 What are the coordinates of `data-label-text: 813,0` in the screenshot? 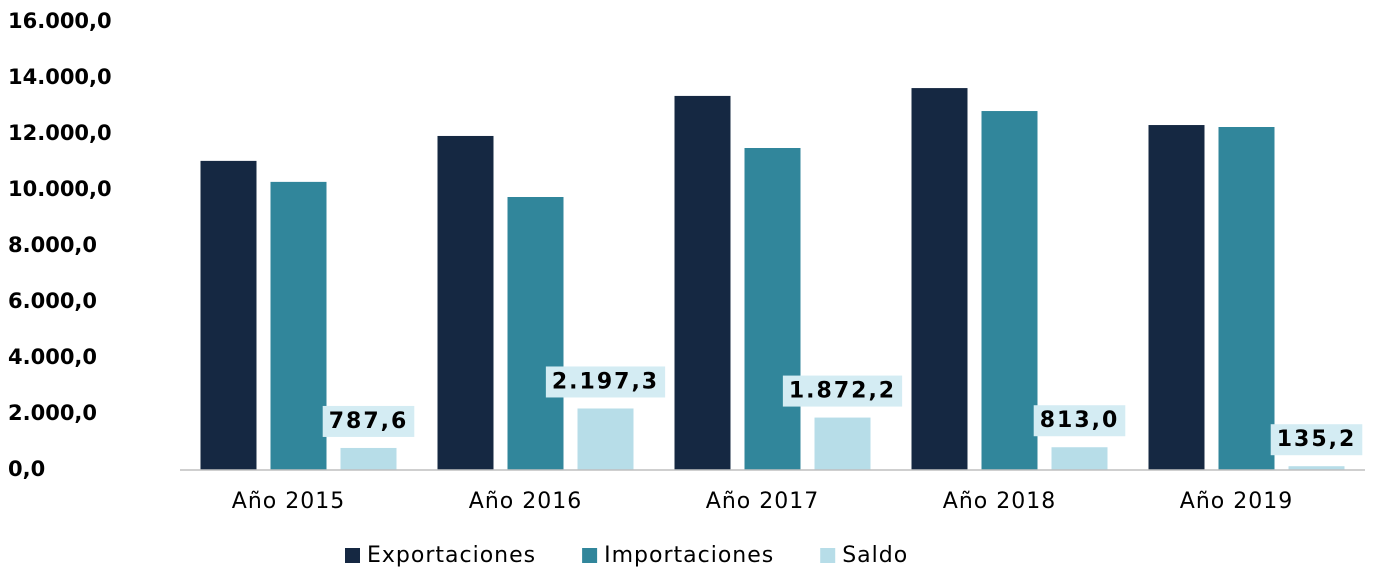 It's located at (1080, 420).